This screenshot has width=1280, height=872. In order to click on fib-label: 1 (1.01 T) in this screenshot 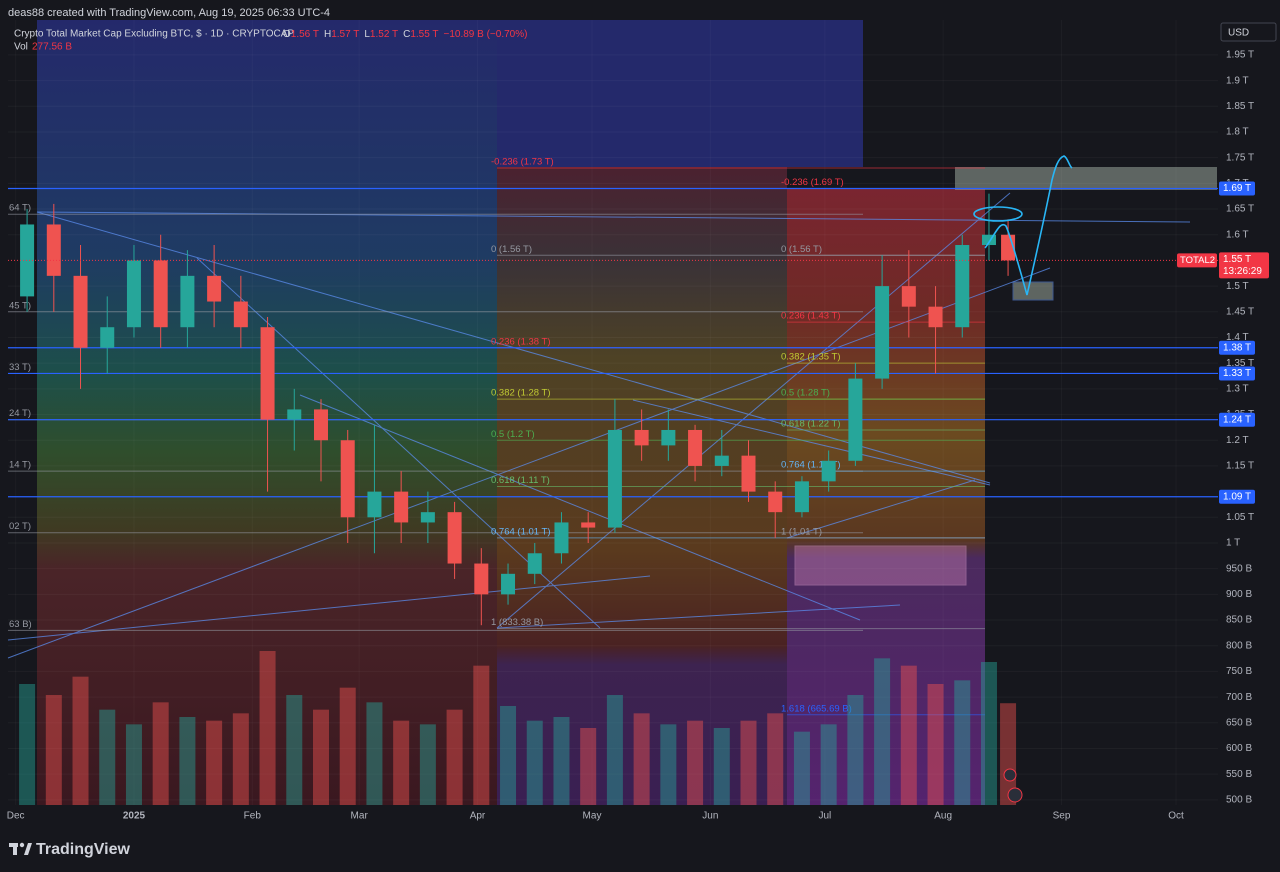, I will do `click(801, 531)`.